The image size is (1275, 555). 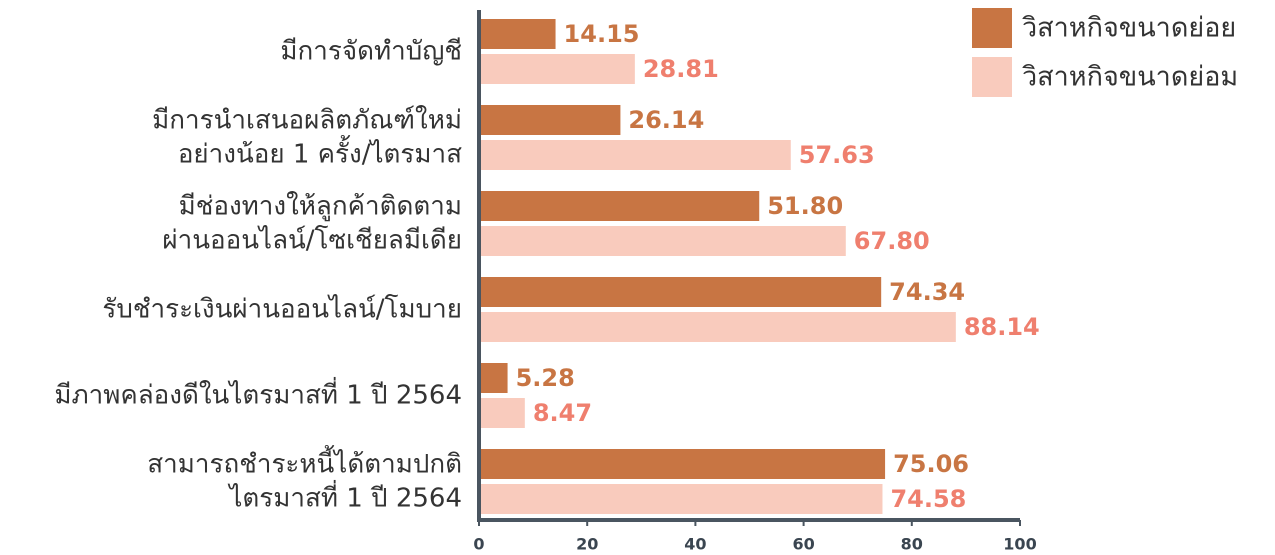 I want to click on value-label: 67.80, so click(x=892, y=241).